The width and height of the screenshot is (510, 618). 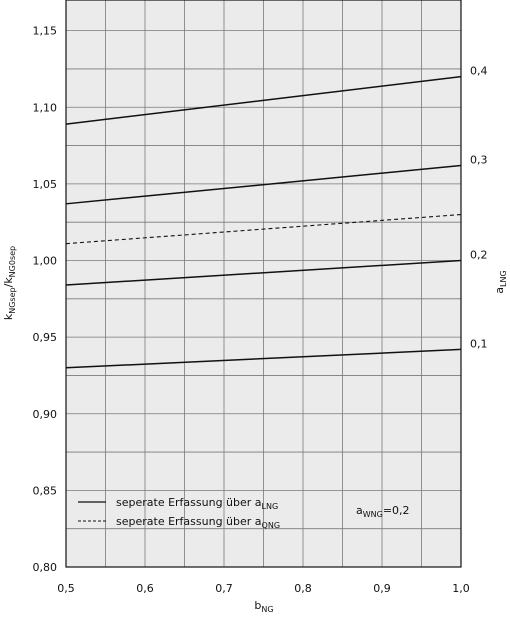 I want to click on y-tick-label: 0,90, so click(x=45, y=414).